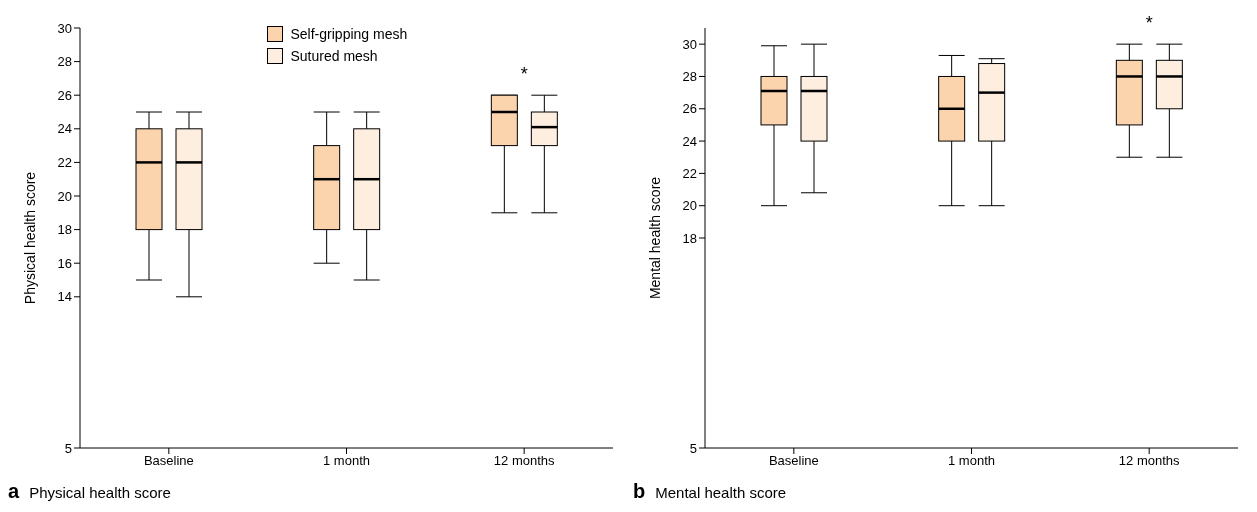 The height and width of the screenshot is (512, 1257). Describe the element at coordinates (654, 238) in the screenshot. I see `y-axis-title: Mental health score` at that location.